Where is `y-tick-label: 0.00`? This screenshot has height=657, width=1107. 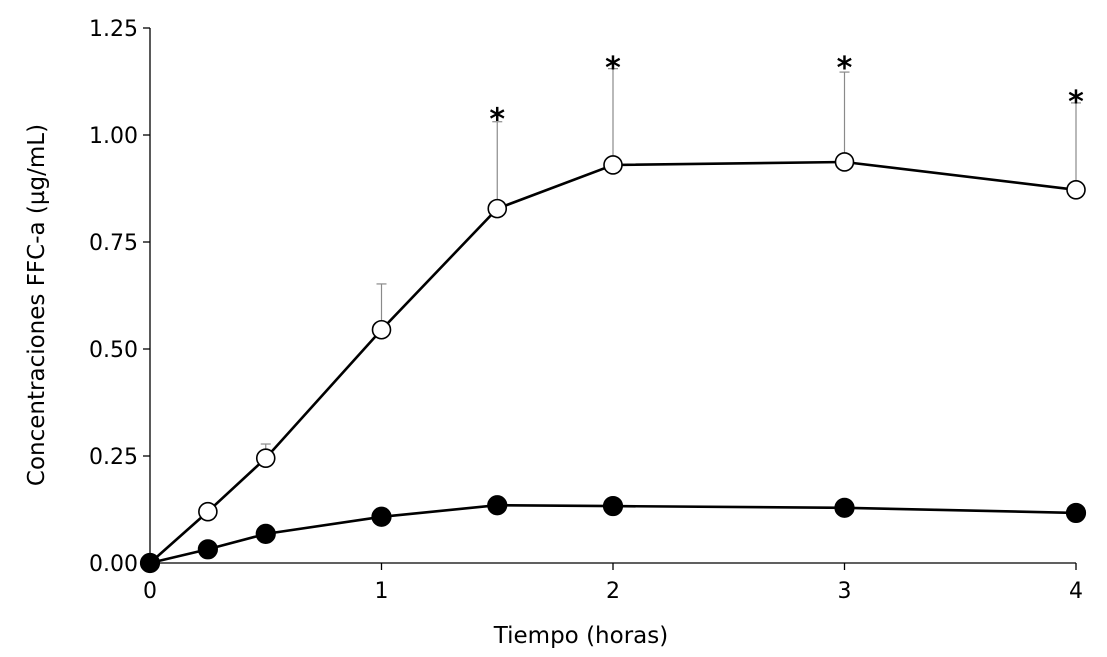 y-tick-label: 0.00 is located at coordinates (113, 564).